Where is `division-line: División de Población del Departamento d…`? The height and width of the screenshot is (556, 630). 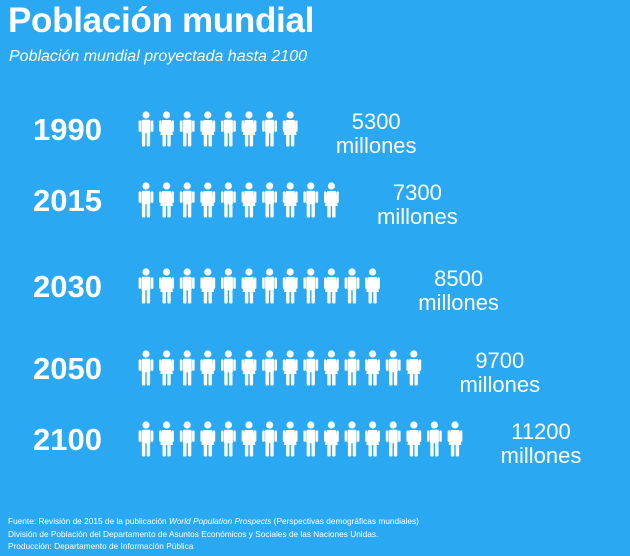 division-line: División de Población del Departamento d… is located at coordinates (193, 533).